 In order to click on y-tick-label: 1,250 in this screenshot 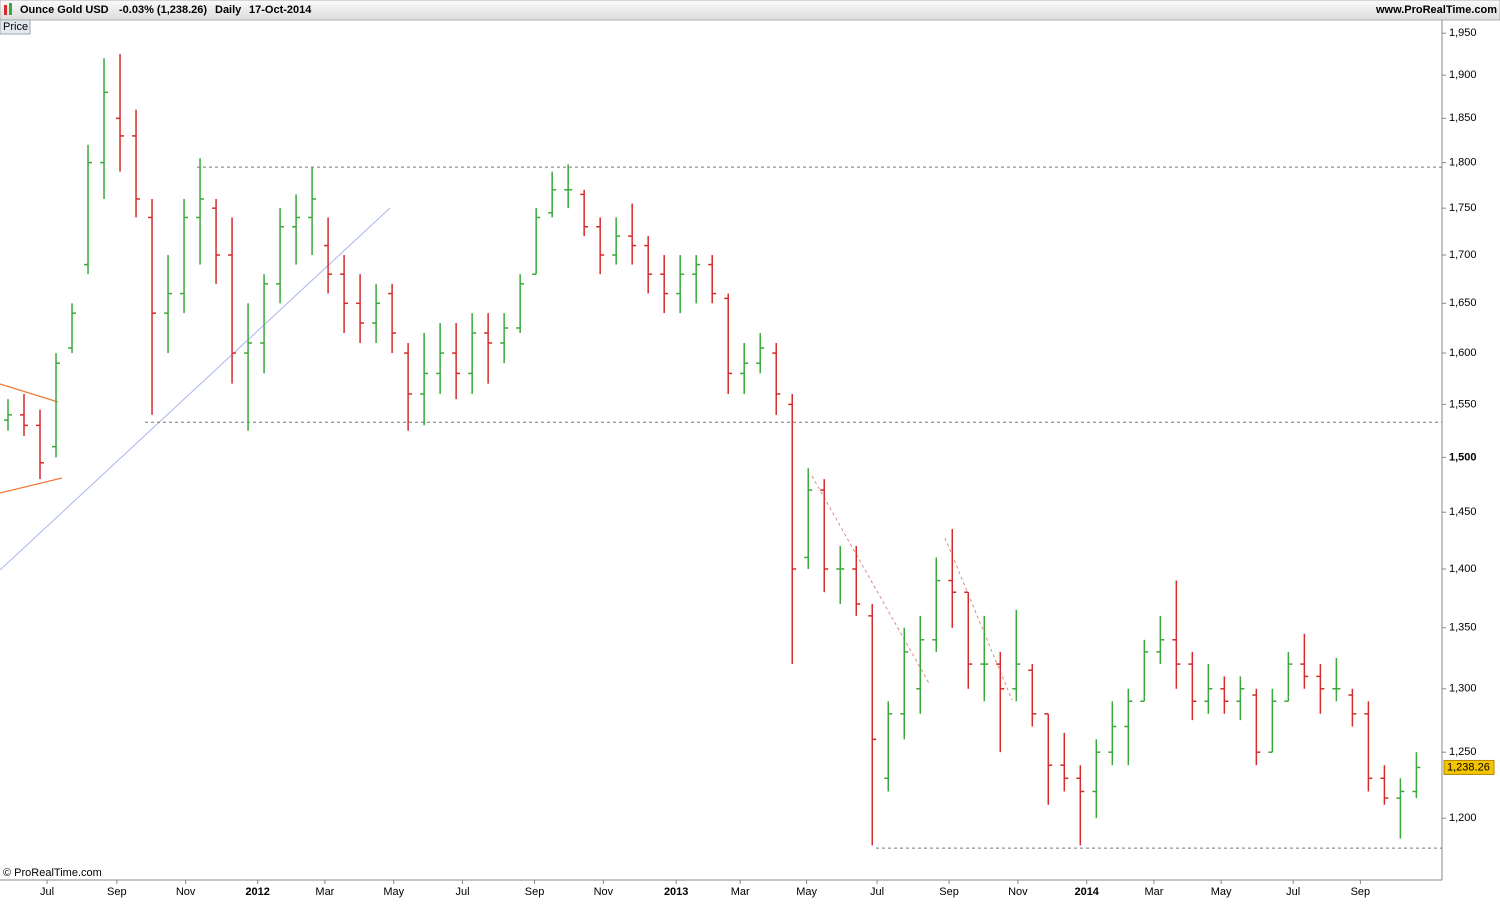, I will do `click(1463, 752)`.